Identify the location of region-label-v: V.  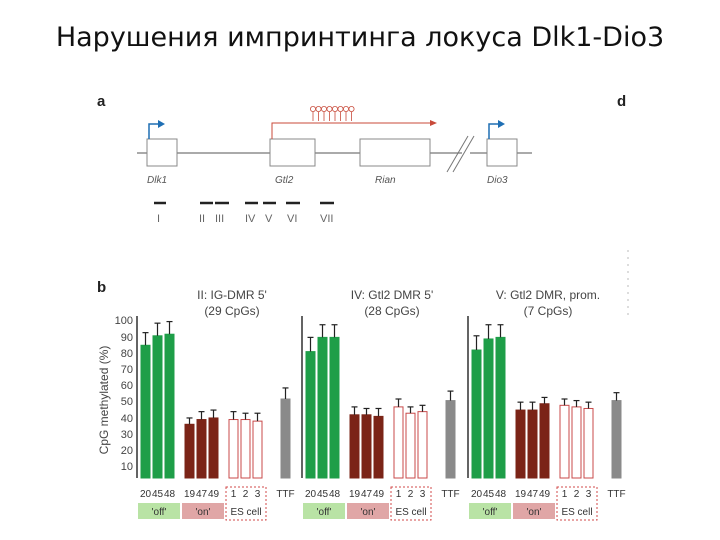
(269, 219).